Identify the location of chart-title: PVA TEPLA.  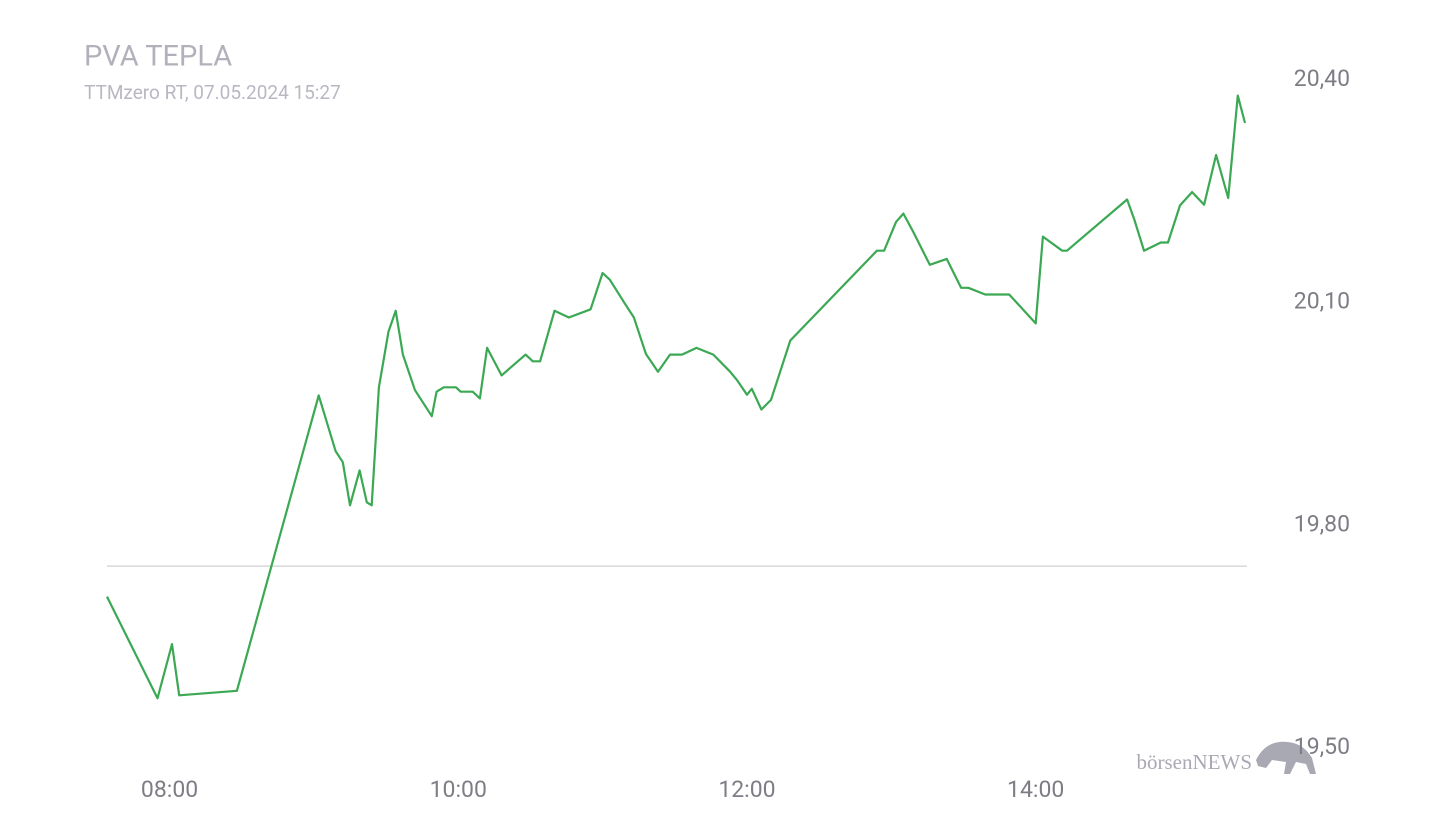
(158, 57).